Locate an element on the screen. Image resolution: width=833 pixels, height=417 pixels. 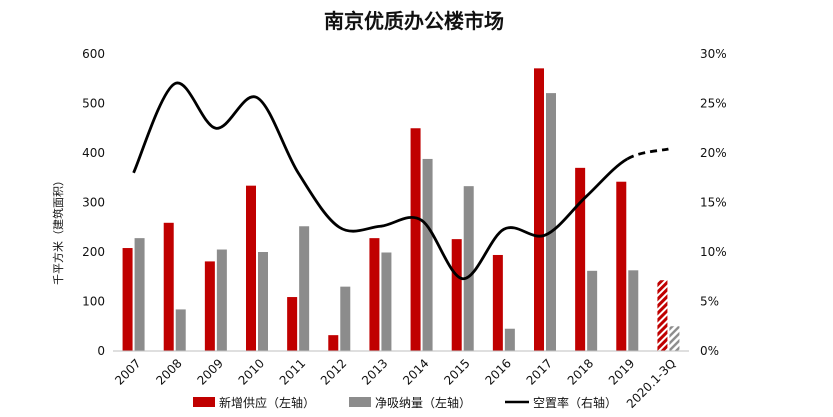
y2-tick-label: 30% is located at coordinates (713, 54).